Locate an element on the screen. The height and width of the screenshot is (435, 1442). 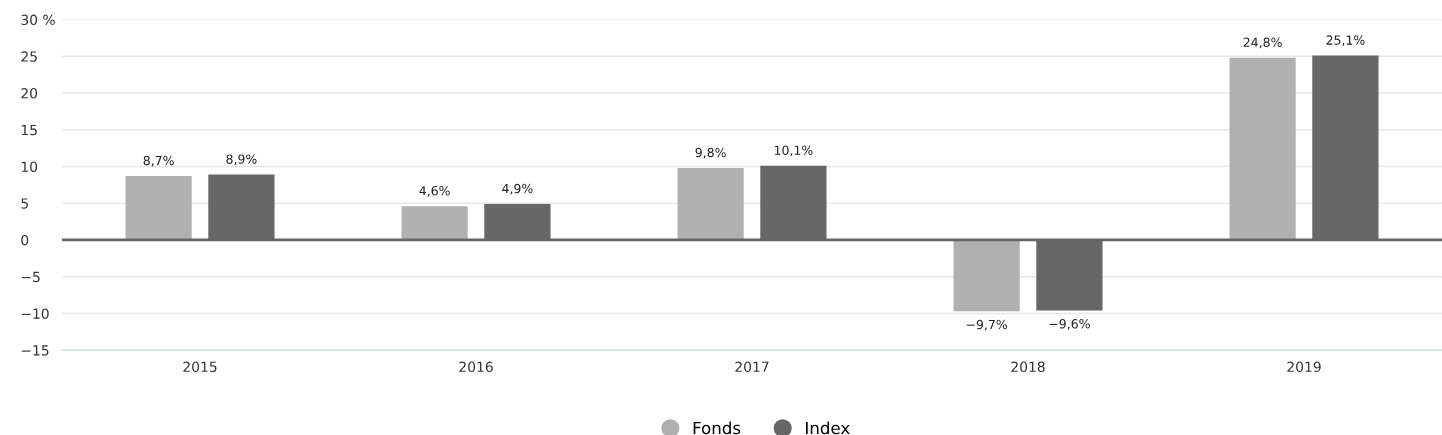
y-tick-label: −5 is located at coordinates (30, 277).